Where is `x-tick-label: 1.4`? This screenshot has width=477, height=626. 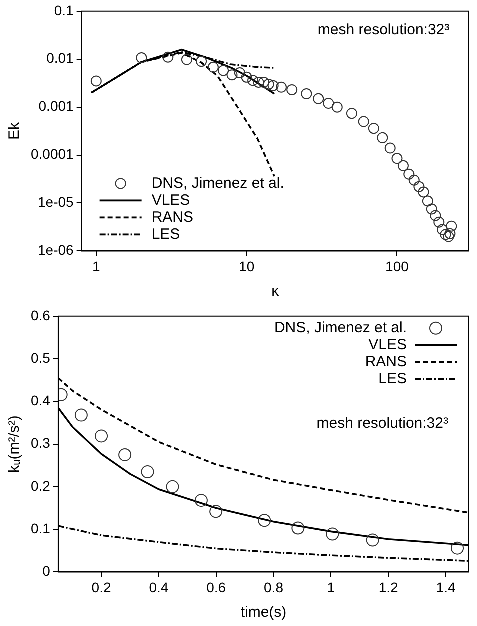 x-tick-label: 1.4 is located at coordinates (446, 587).